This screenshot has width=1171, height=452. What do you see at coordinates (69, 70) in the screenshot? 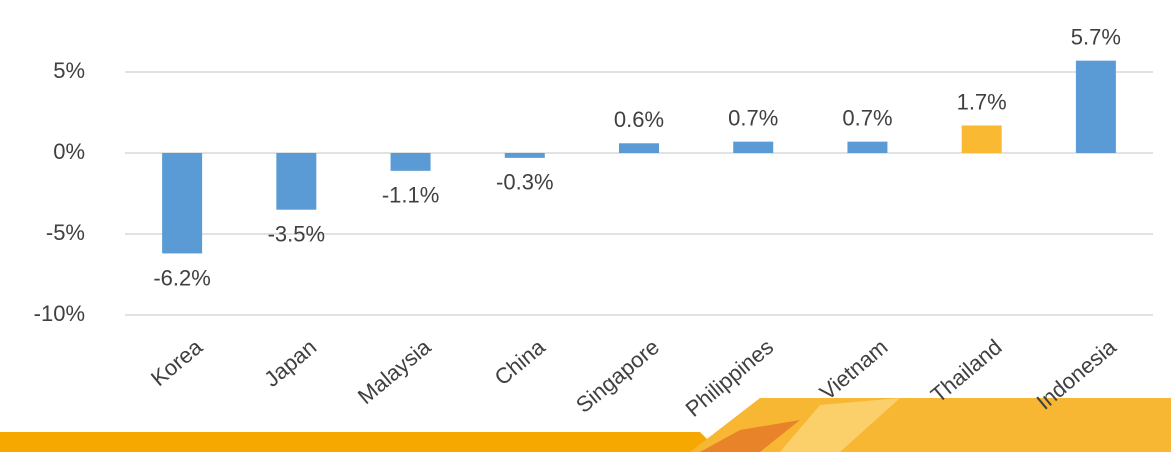
I see `y-tick-label: 5%` at bounding box center [69, 70].